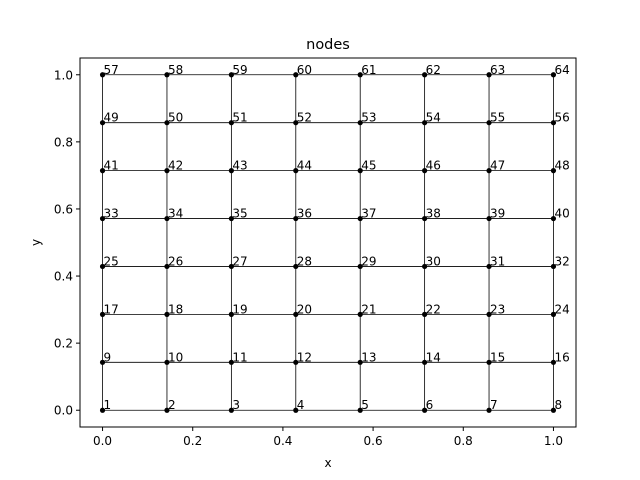 The width and height of the screenshot is (640, 480). What do you see at coordinates (304, 309) in the screenshot?
I see `node-label: 20` at bounding box center [304, 309].